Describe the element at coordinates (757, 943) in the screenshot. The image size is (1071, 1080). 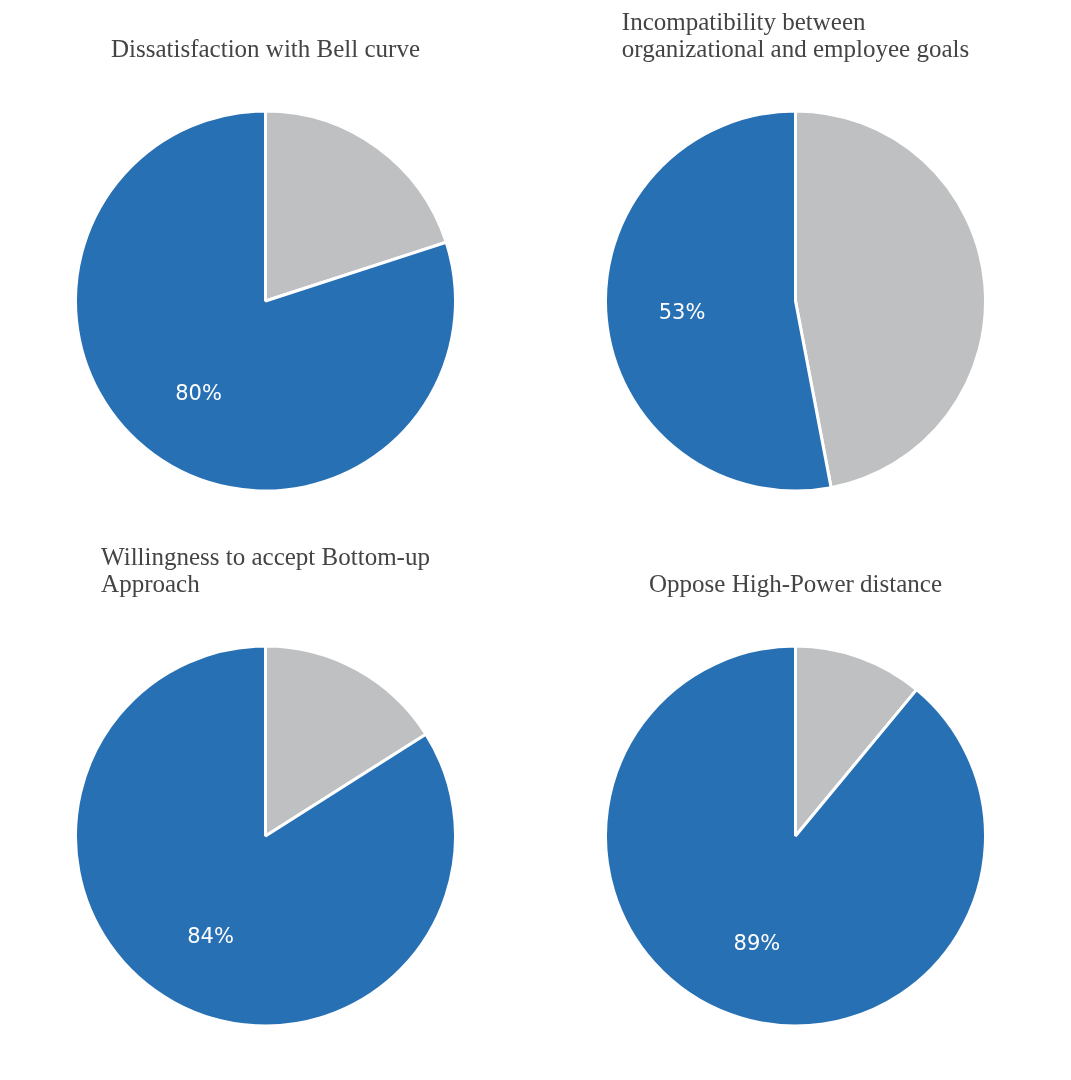
I see `data-label: 89%` at that location.